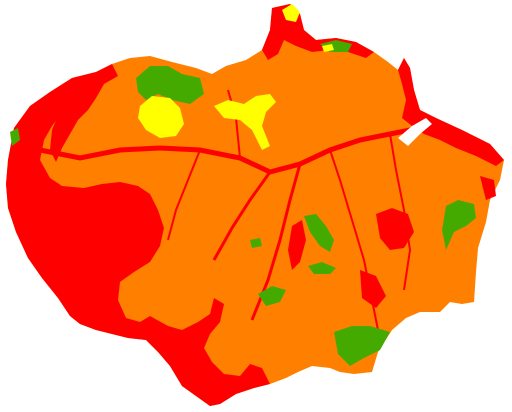 The width and height of the screenshot is (512, 412). Describe the element at coordinates (170, 85) in the screenshot. I see `region-green-north` at that location.